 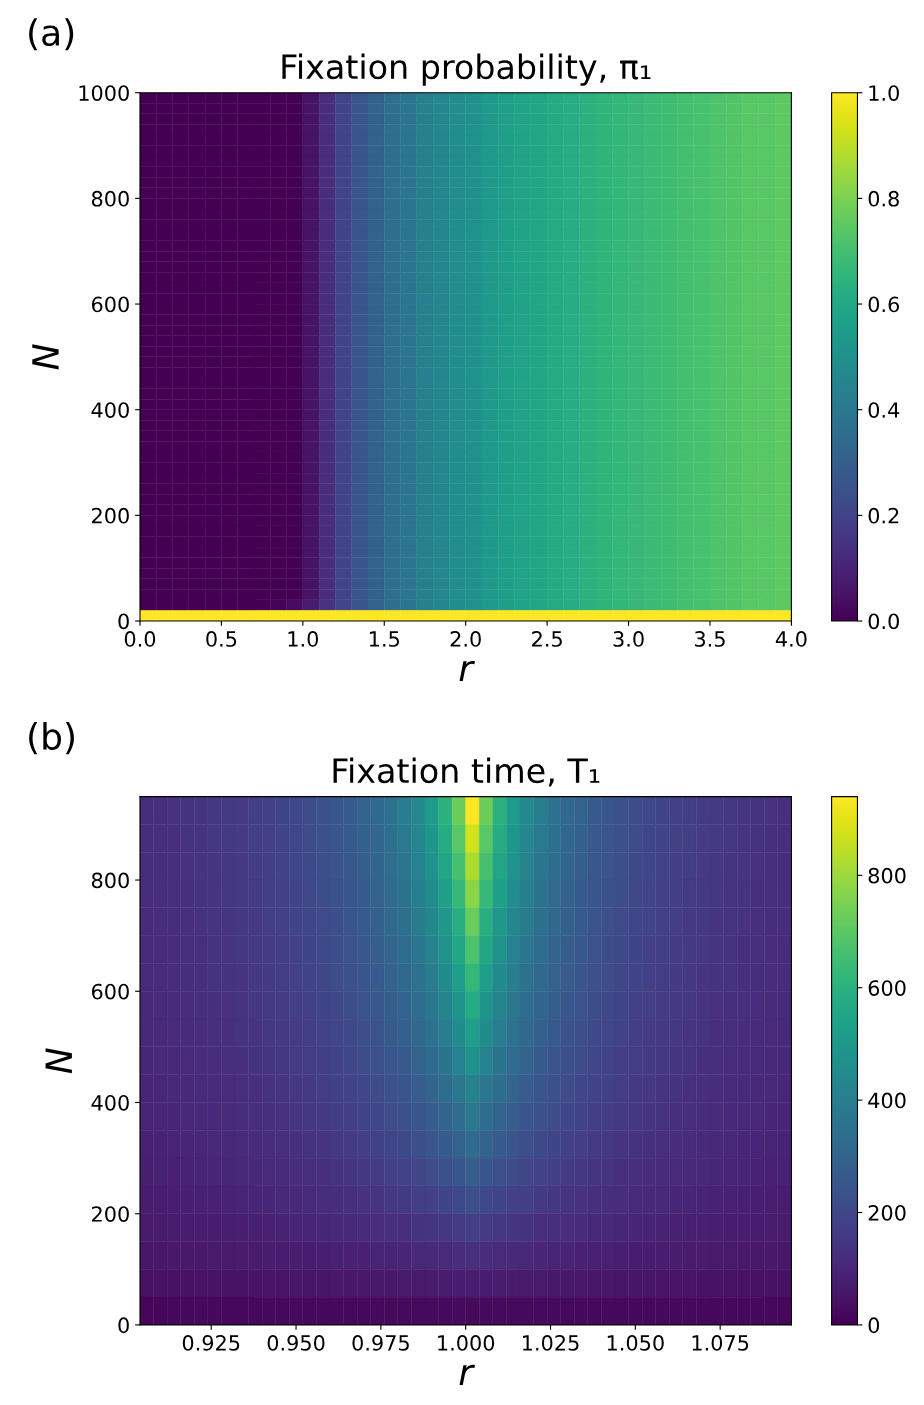 What do you see at coordinates (550, 1343) in the screenshot?
I see `x-tick-label: 1.025` at bounding box center [550, 1343].